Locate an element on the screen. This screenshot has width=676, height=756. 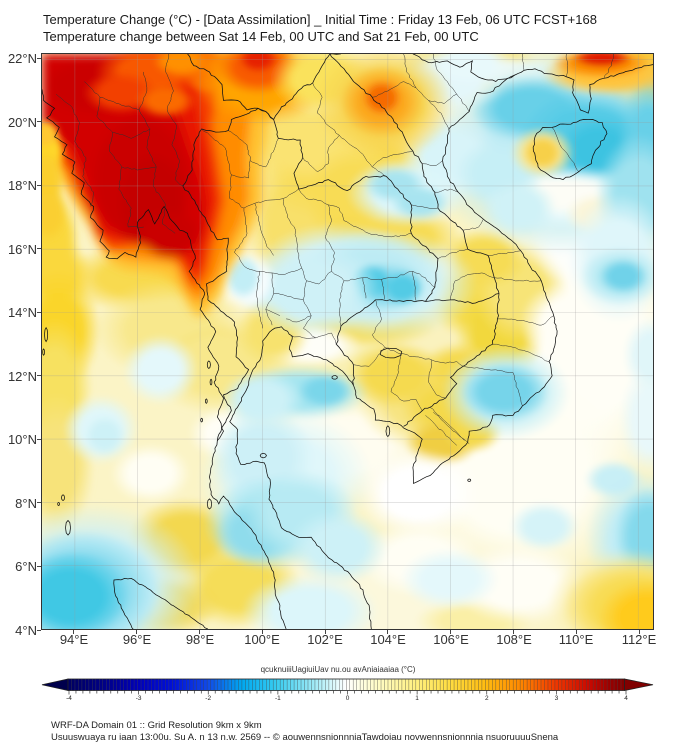
svg-text: 0 is located at coordinates (348, 697).